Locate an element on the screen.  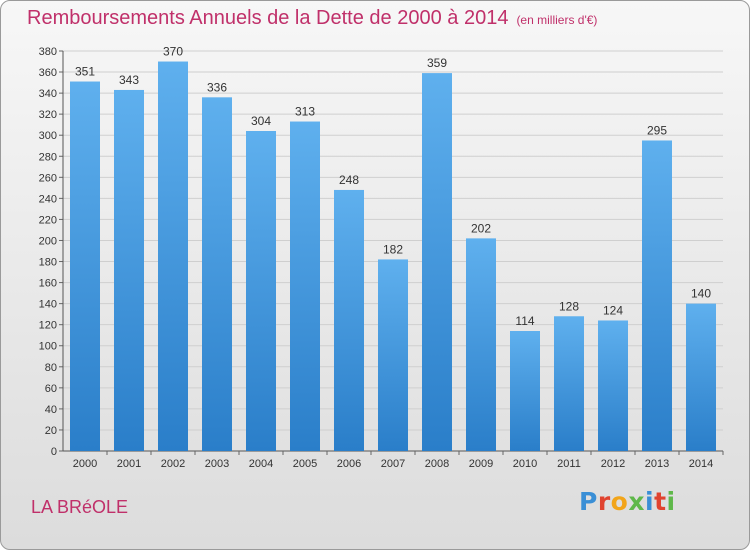
x-tick-label: 2014 is located at coordinates (701, 464).